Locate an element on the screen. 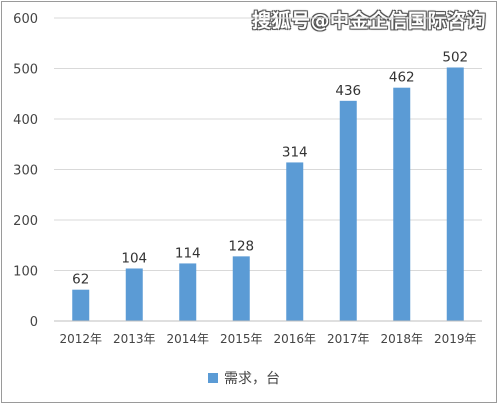 The image size is (500, 406). legend: 需求，台 is located at coordinates (244, 378).